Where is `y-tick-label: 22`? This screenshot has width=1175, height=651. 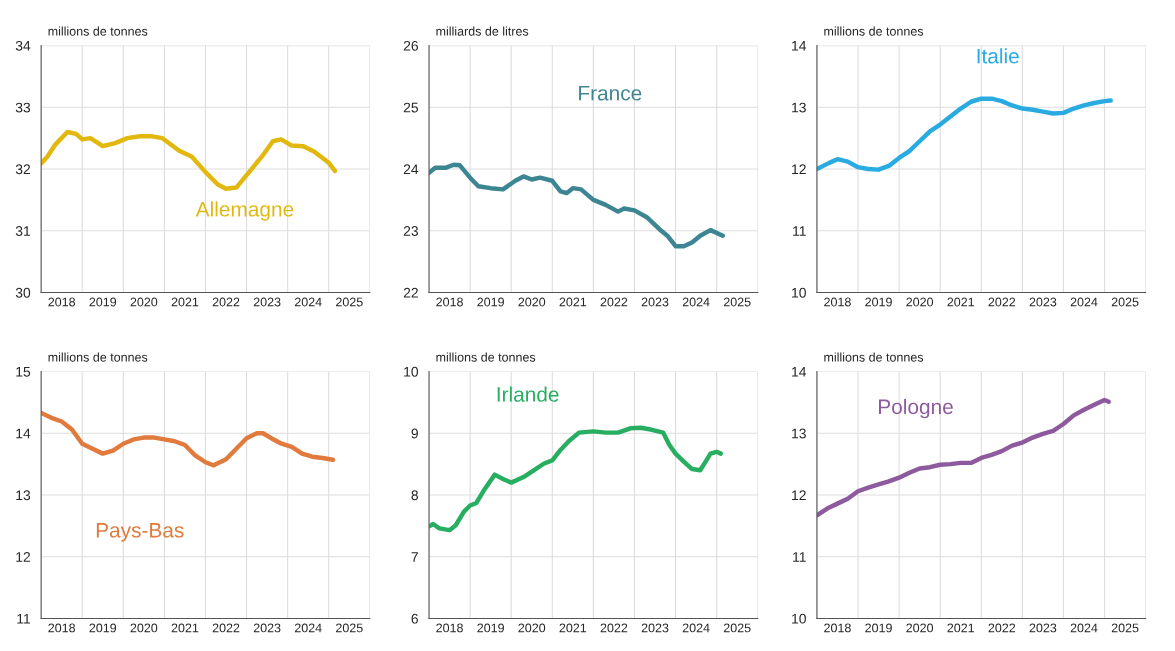
y-tick-label: 22 is located at coordinates (410, 292).